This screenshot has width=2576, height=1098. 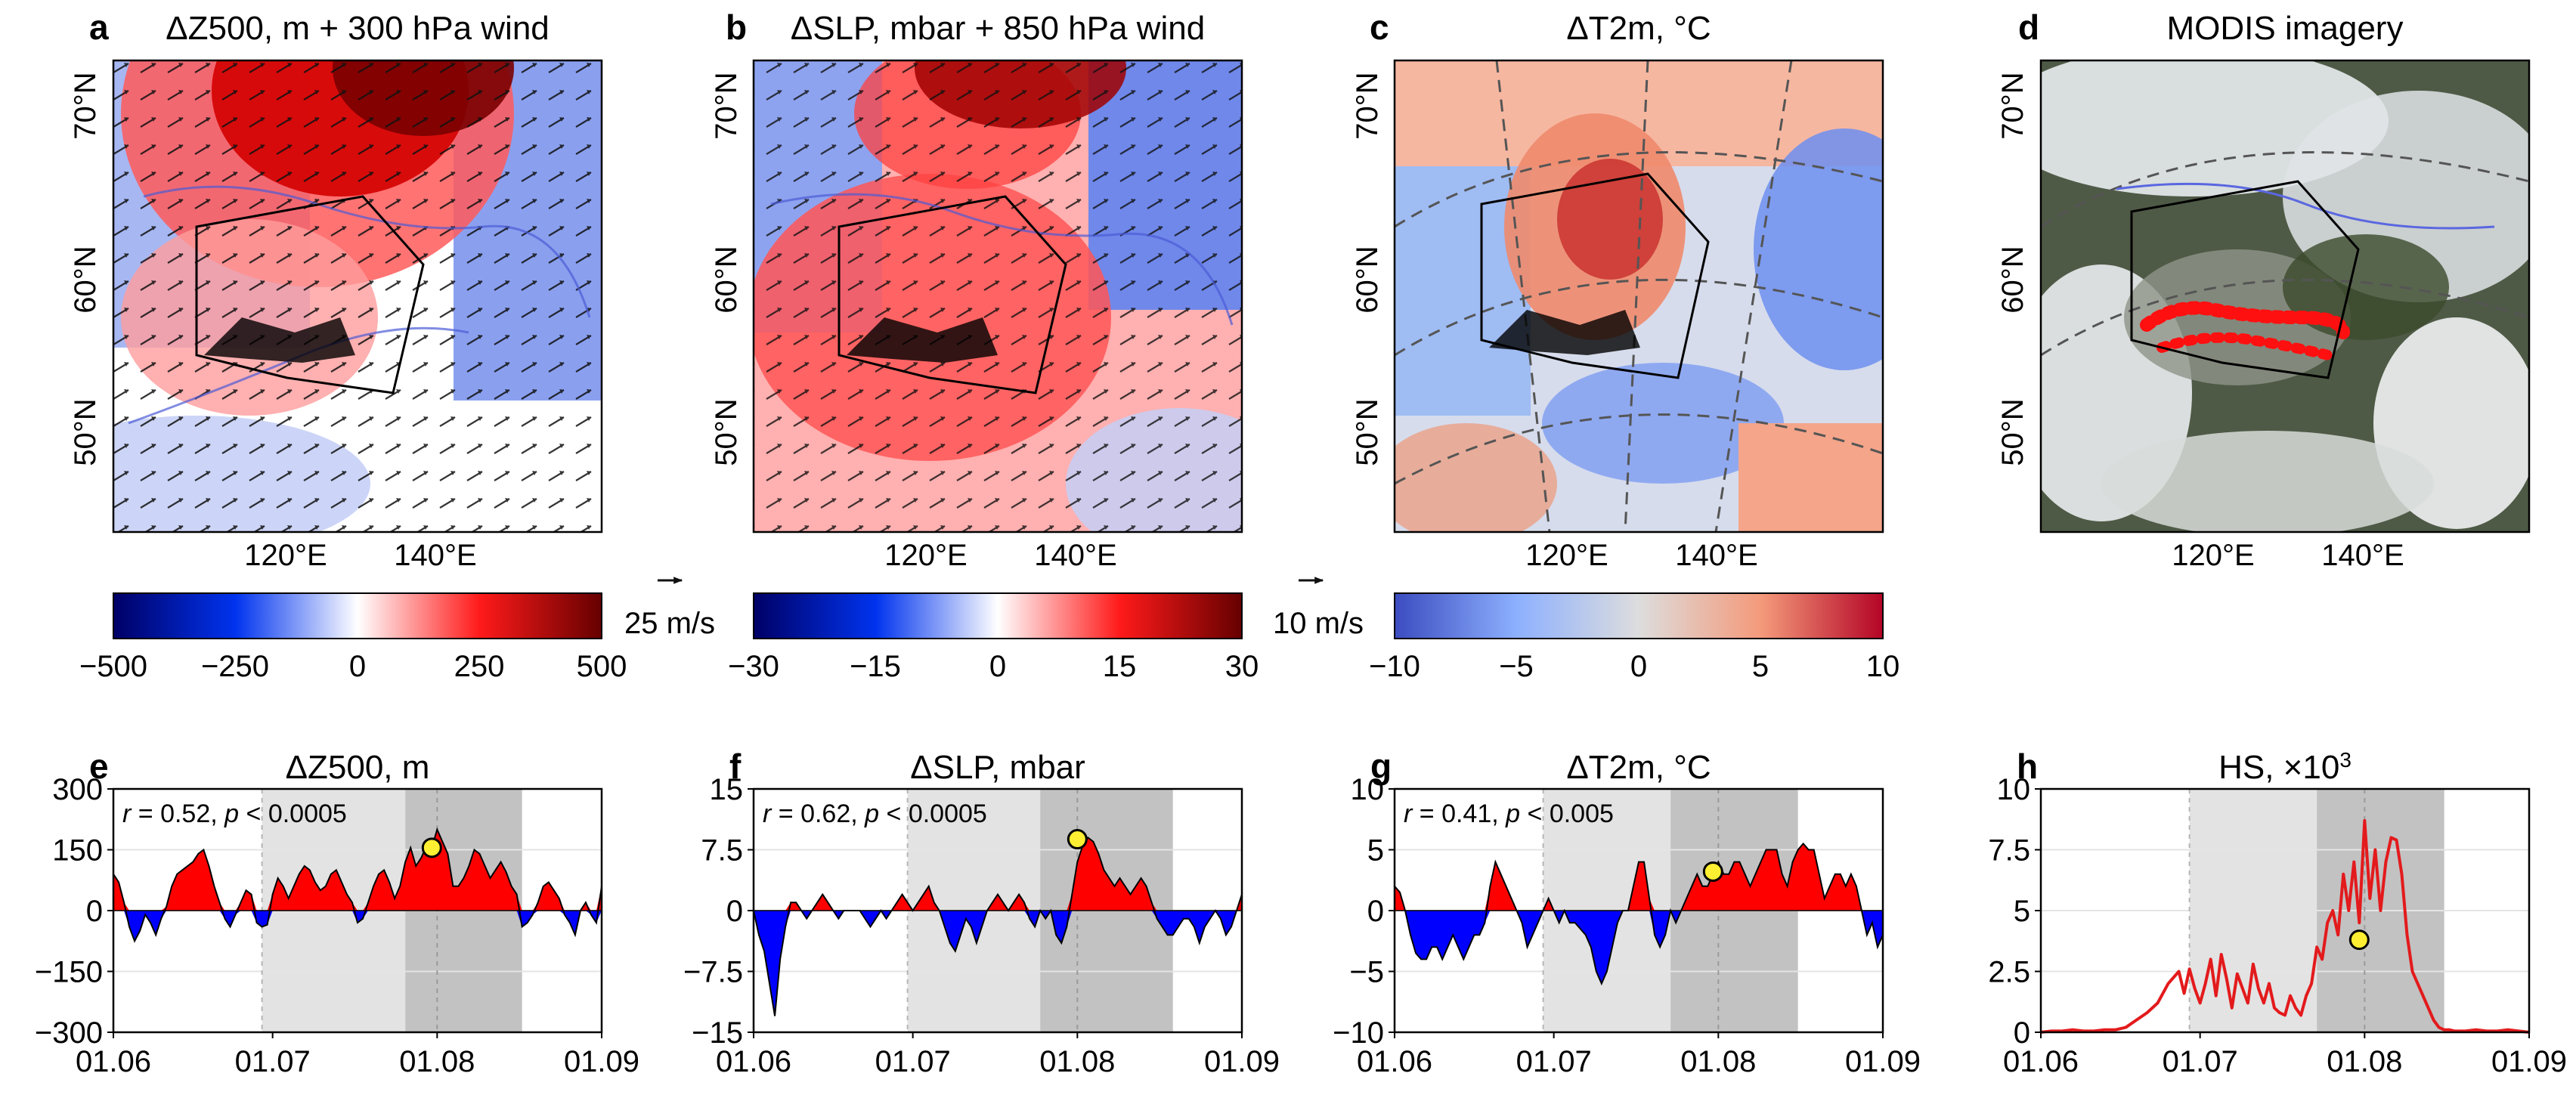 I want to click on lat-label-a-70: 70°N, so click(x=85, y=106).